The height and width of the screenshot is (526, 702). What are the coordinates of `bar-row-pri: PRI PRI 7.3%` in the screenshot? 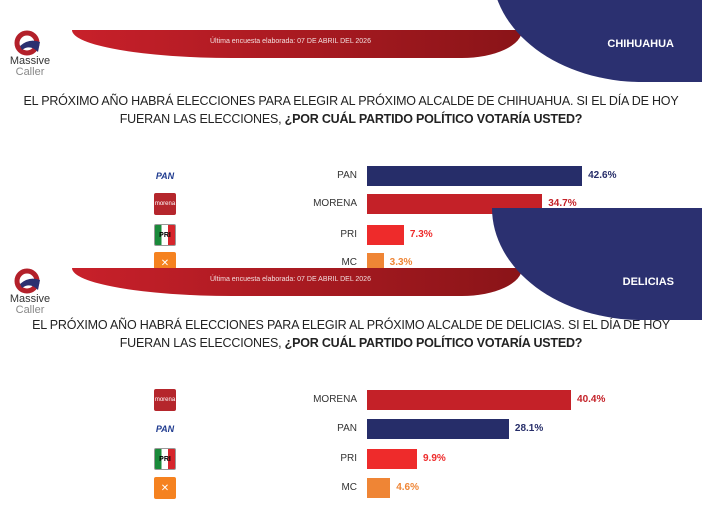 It's located at (351, 235).